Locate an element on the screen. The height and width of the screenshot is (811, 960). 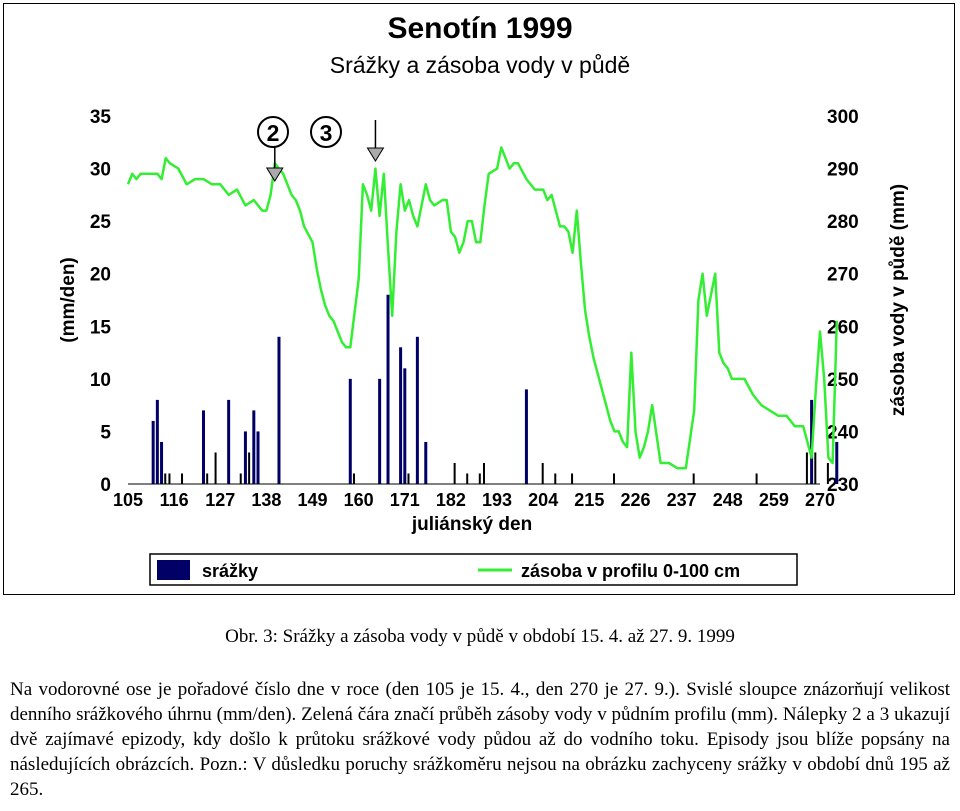
x-tick-label: 204 is located at coordinates (543, 500).